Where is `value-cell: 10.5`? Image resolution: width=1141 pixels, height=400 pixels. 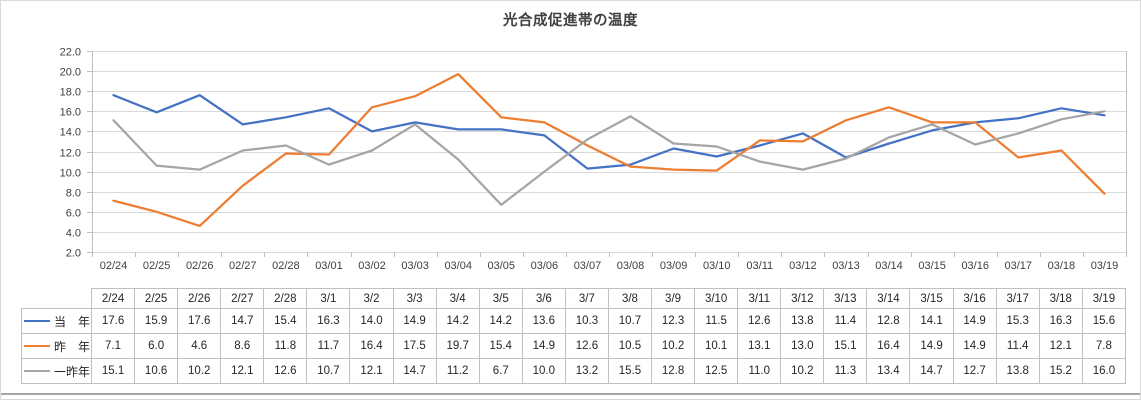
value-cell: 10.5 is located at coordinates (630, 346).